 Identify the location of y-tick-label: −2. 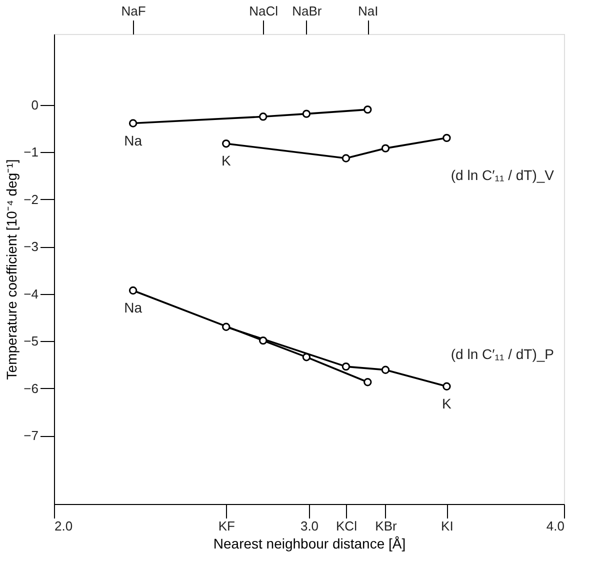
(31, 199).